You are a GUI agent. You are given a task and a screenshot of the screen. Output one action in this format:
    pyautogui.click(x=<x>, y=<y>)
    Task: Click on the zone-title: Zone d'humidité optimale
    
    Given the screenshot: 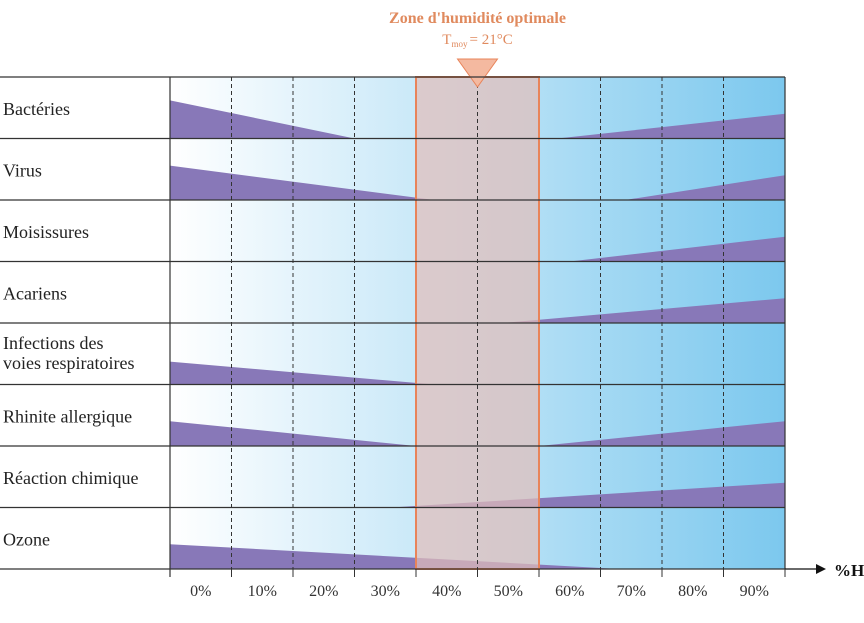 What is the action you would take?
    pyautogui.click(x=477, y=18)
    